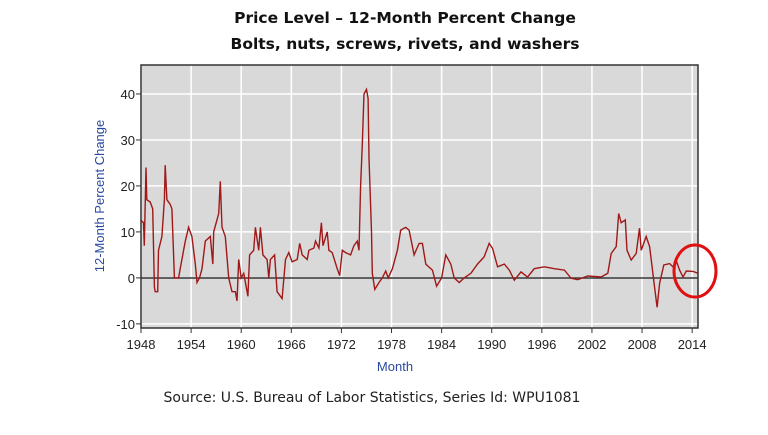  Describe the element at coordinates (591, 344) in the screenshot. I see `x-tick-label: 2002` at that location.